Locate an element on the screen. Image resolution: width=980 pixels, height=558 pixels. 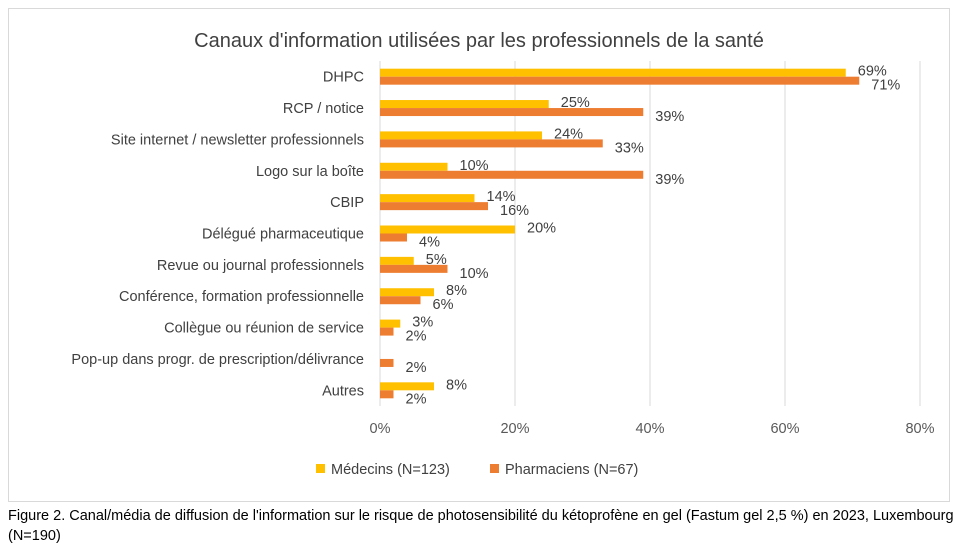
data-label: 33% is located at coordinates (629, 148).